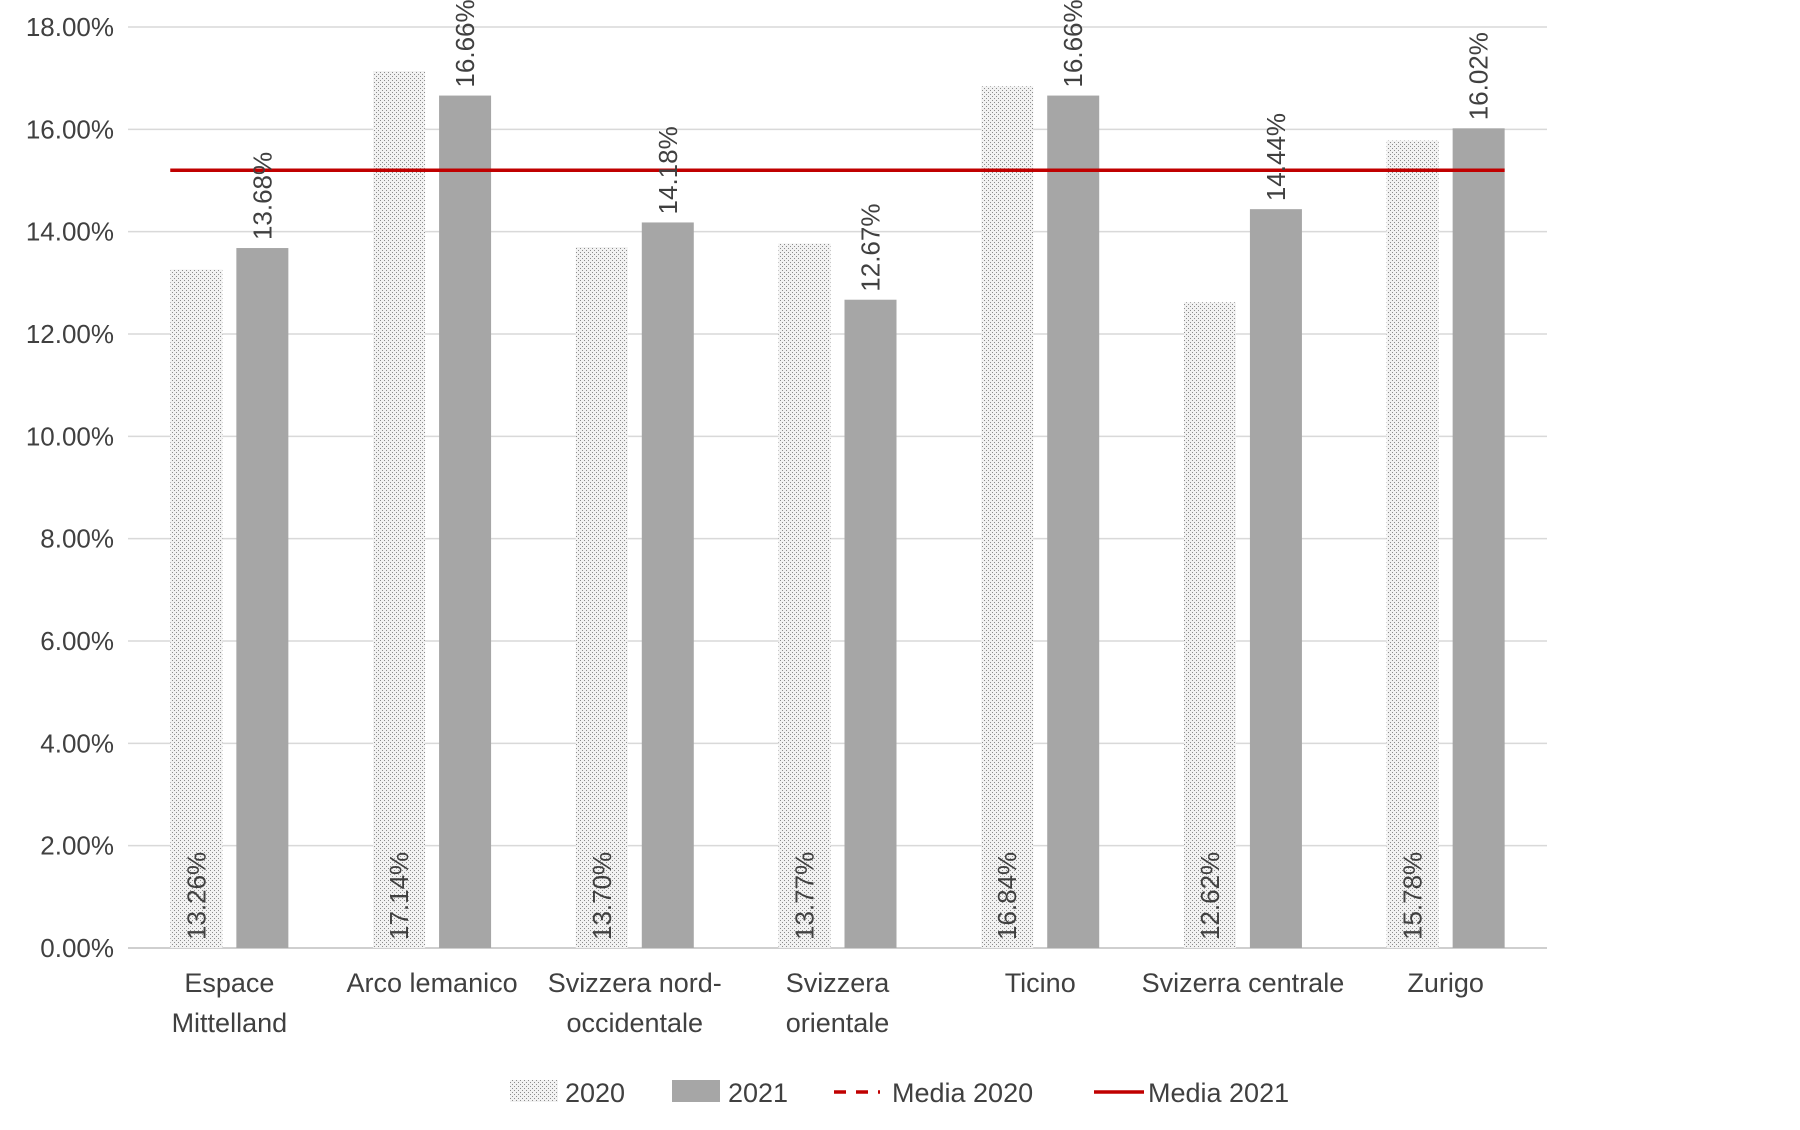 The image size is (1800, 1130). Describe the element at coordinates (534, 1091) in the screenshot. I see `legend-swatch-2020` at that location.